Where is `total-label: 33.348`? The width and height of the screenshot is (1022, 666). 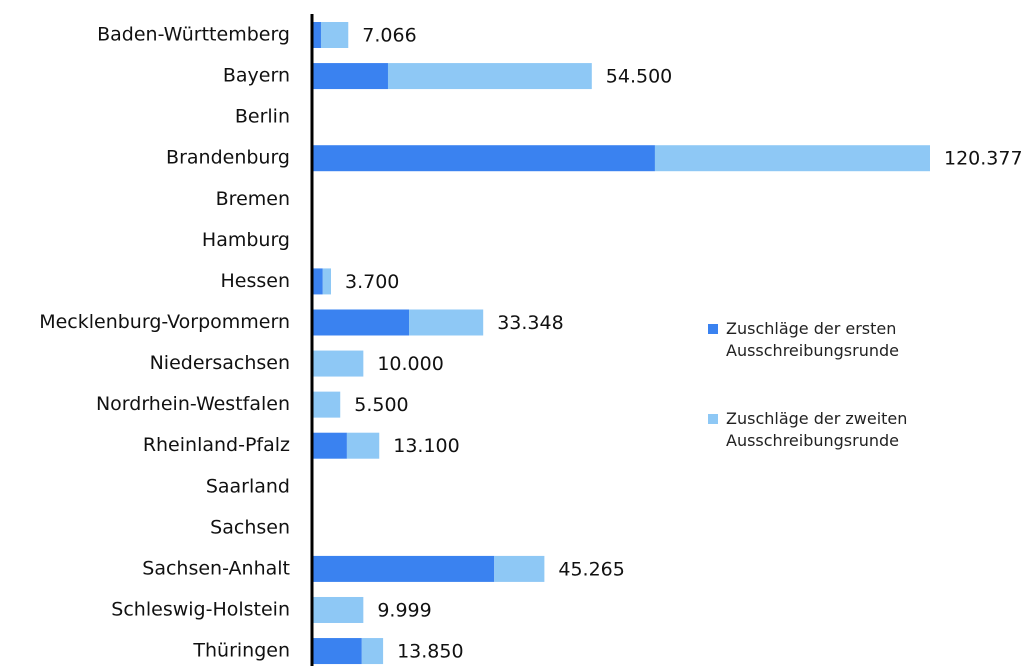 total-label: 33.348 is located at coordinates (530, 323).